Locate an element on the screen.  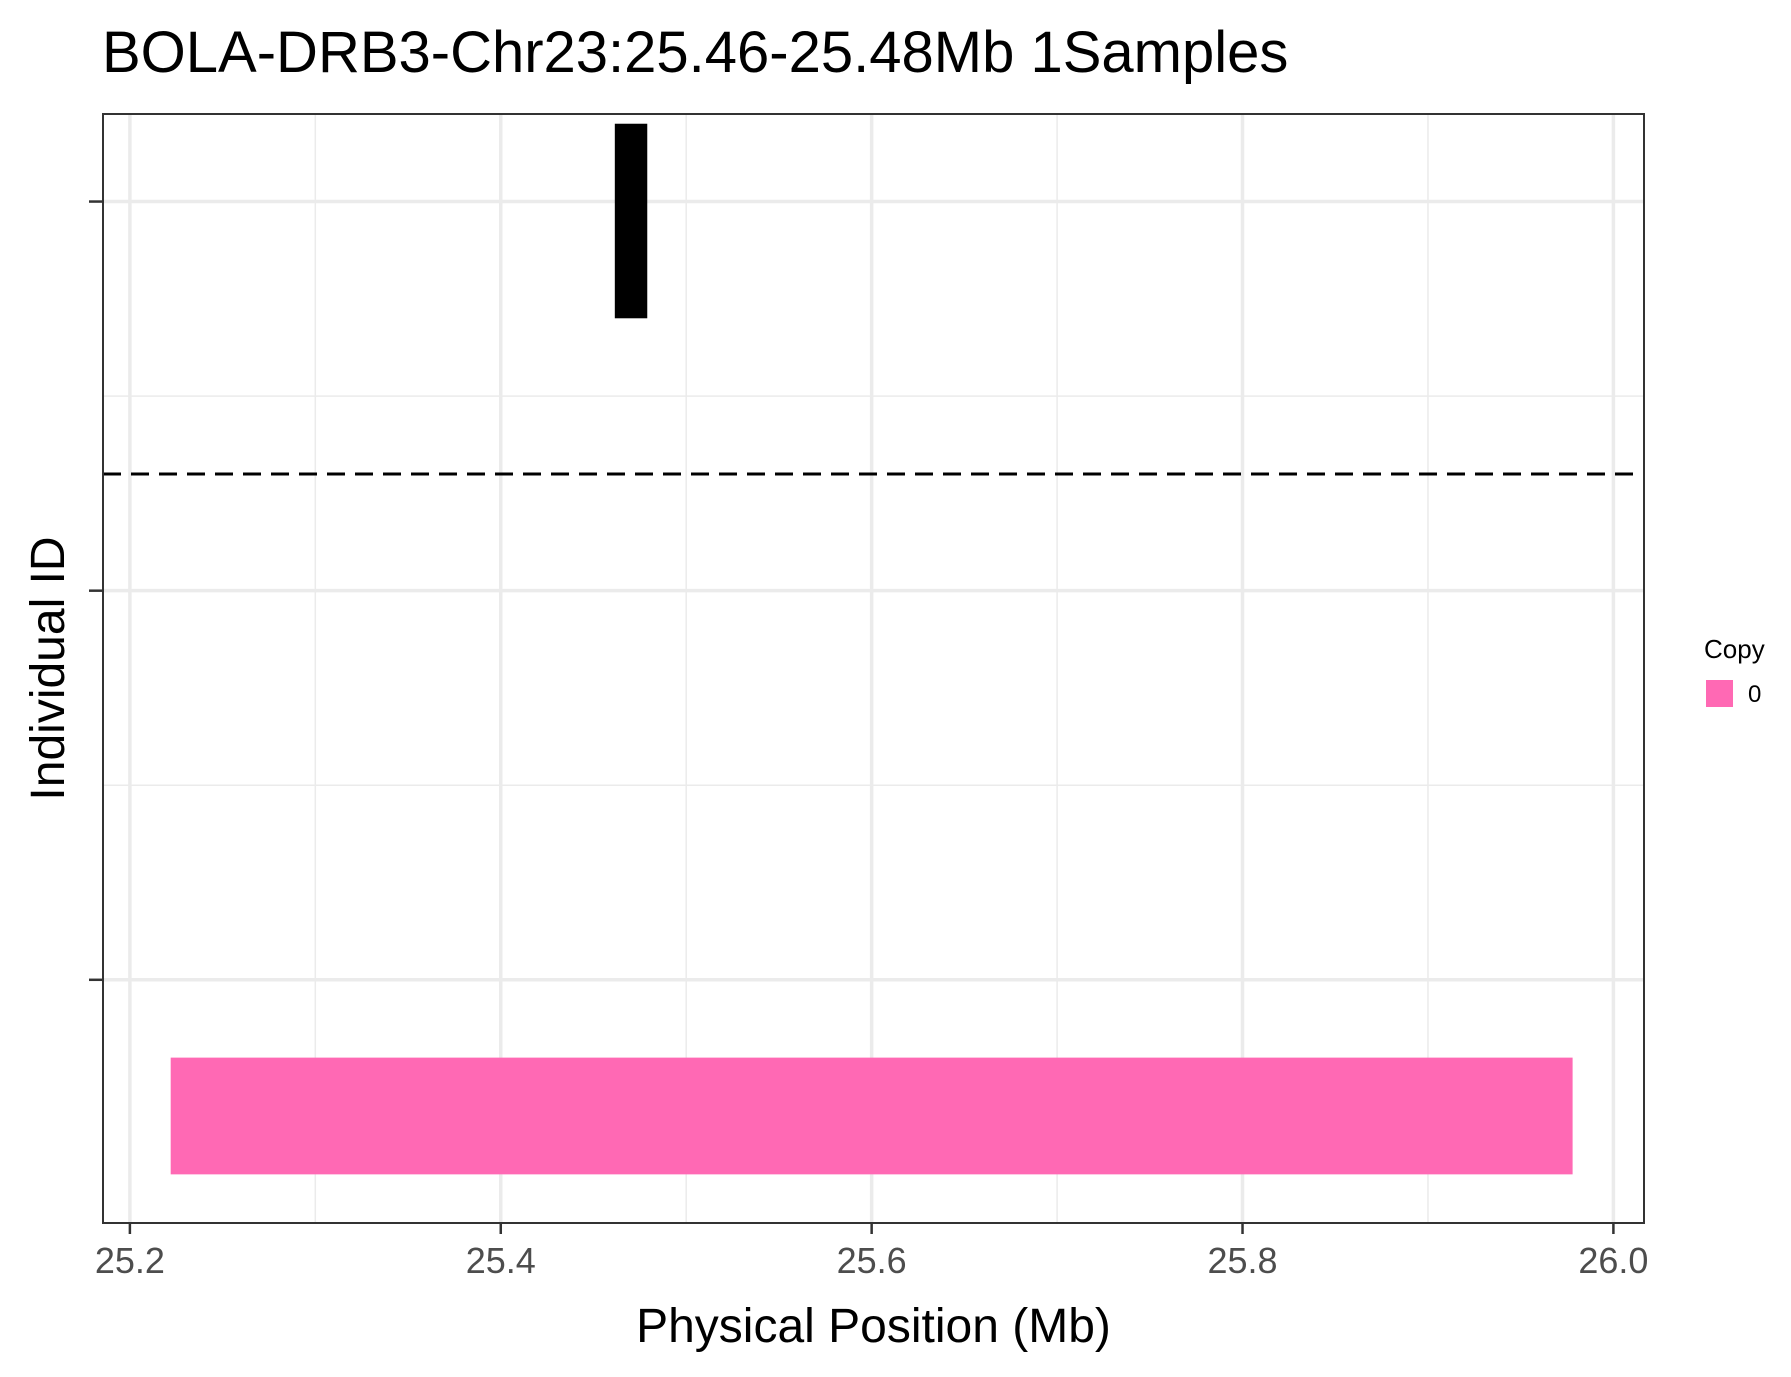
legend-key-label: 0 is located at coordinates (1754, 694).